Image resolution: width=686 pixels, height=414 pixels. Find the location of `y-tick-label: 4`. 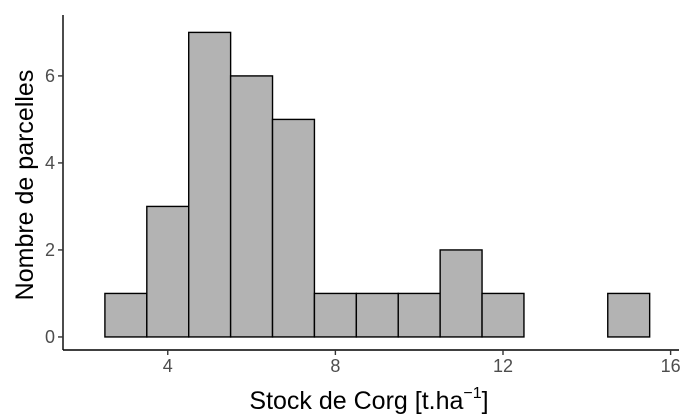

y-tick-label: 4 is located at coordinates (50, 163).